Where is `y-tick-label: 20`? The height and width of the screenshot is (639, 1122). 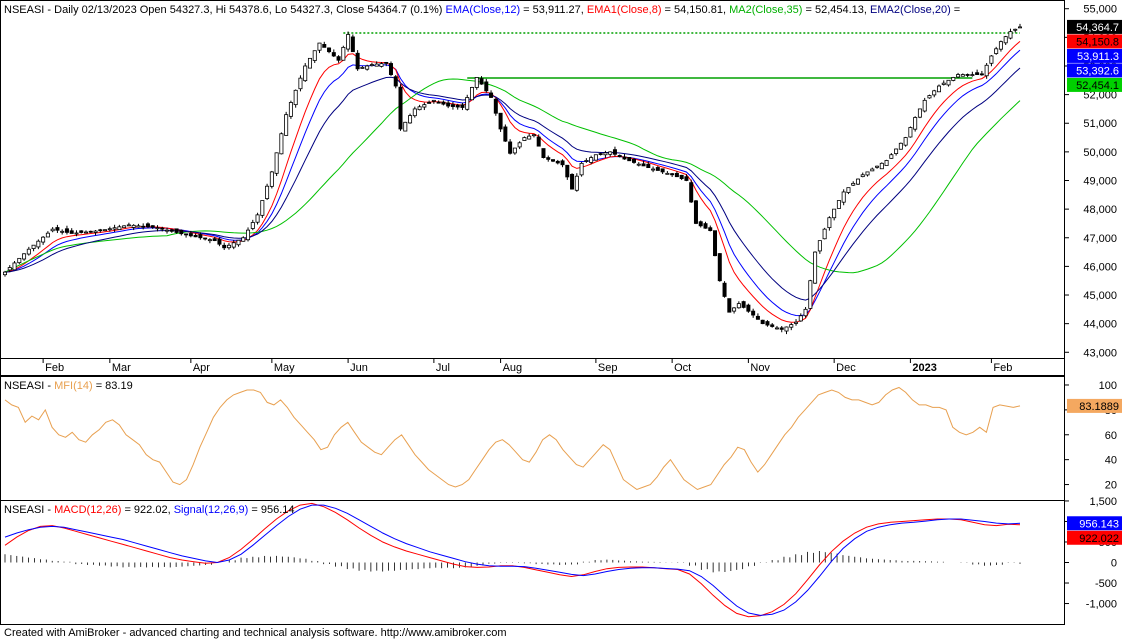 y-tick-label: 20 is located at coordinates (1111, 486).